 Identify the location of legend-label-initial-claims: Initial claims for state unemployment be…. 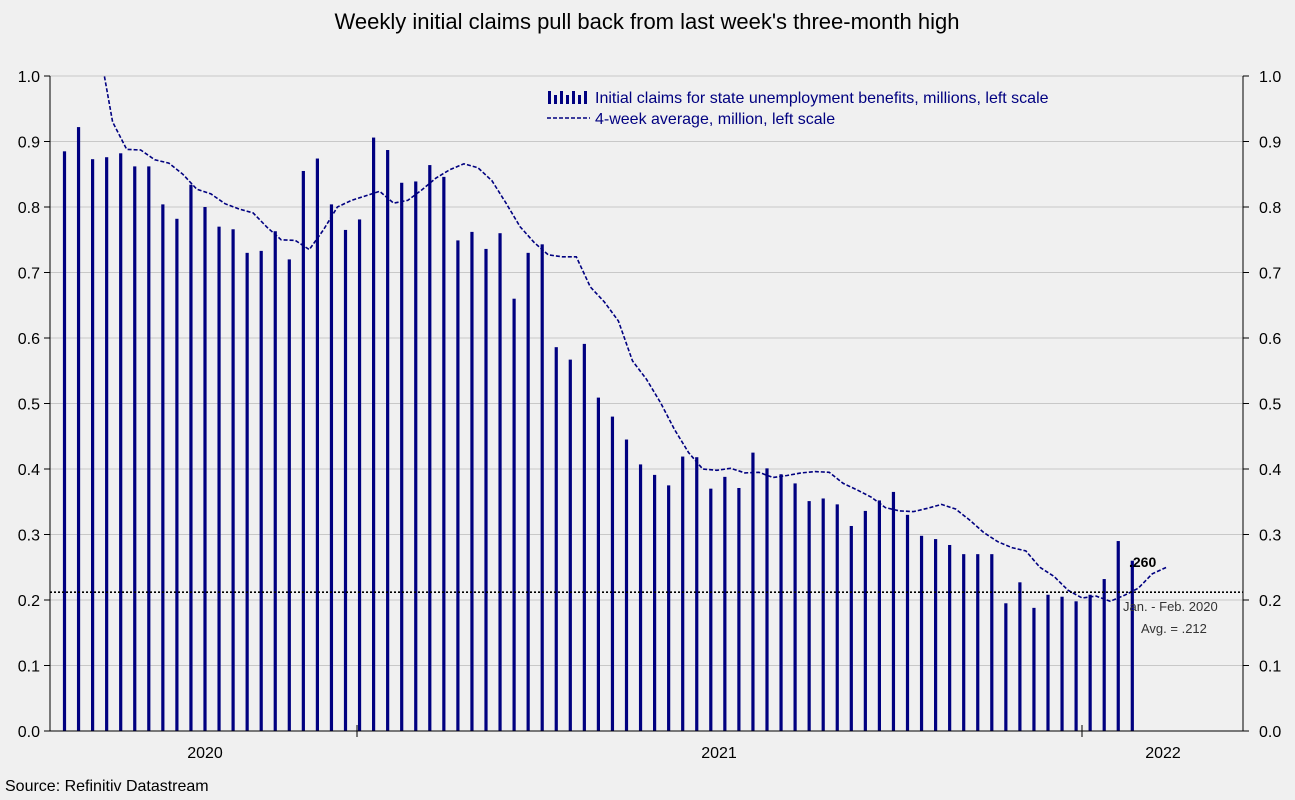
(822, 98).